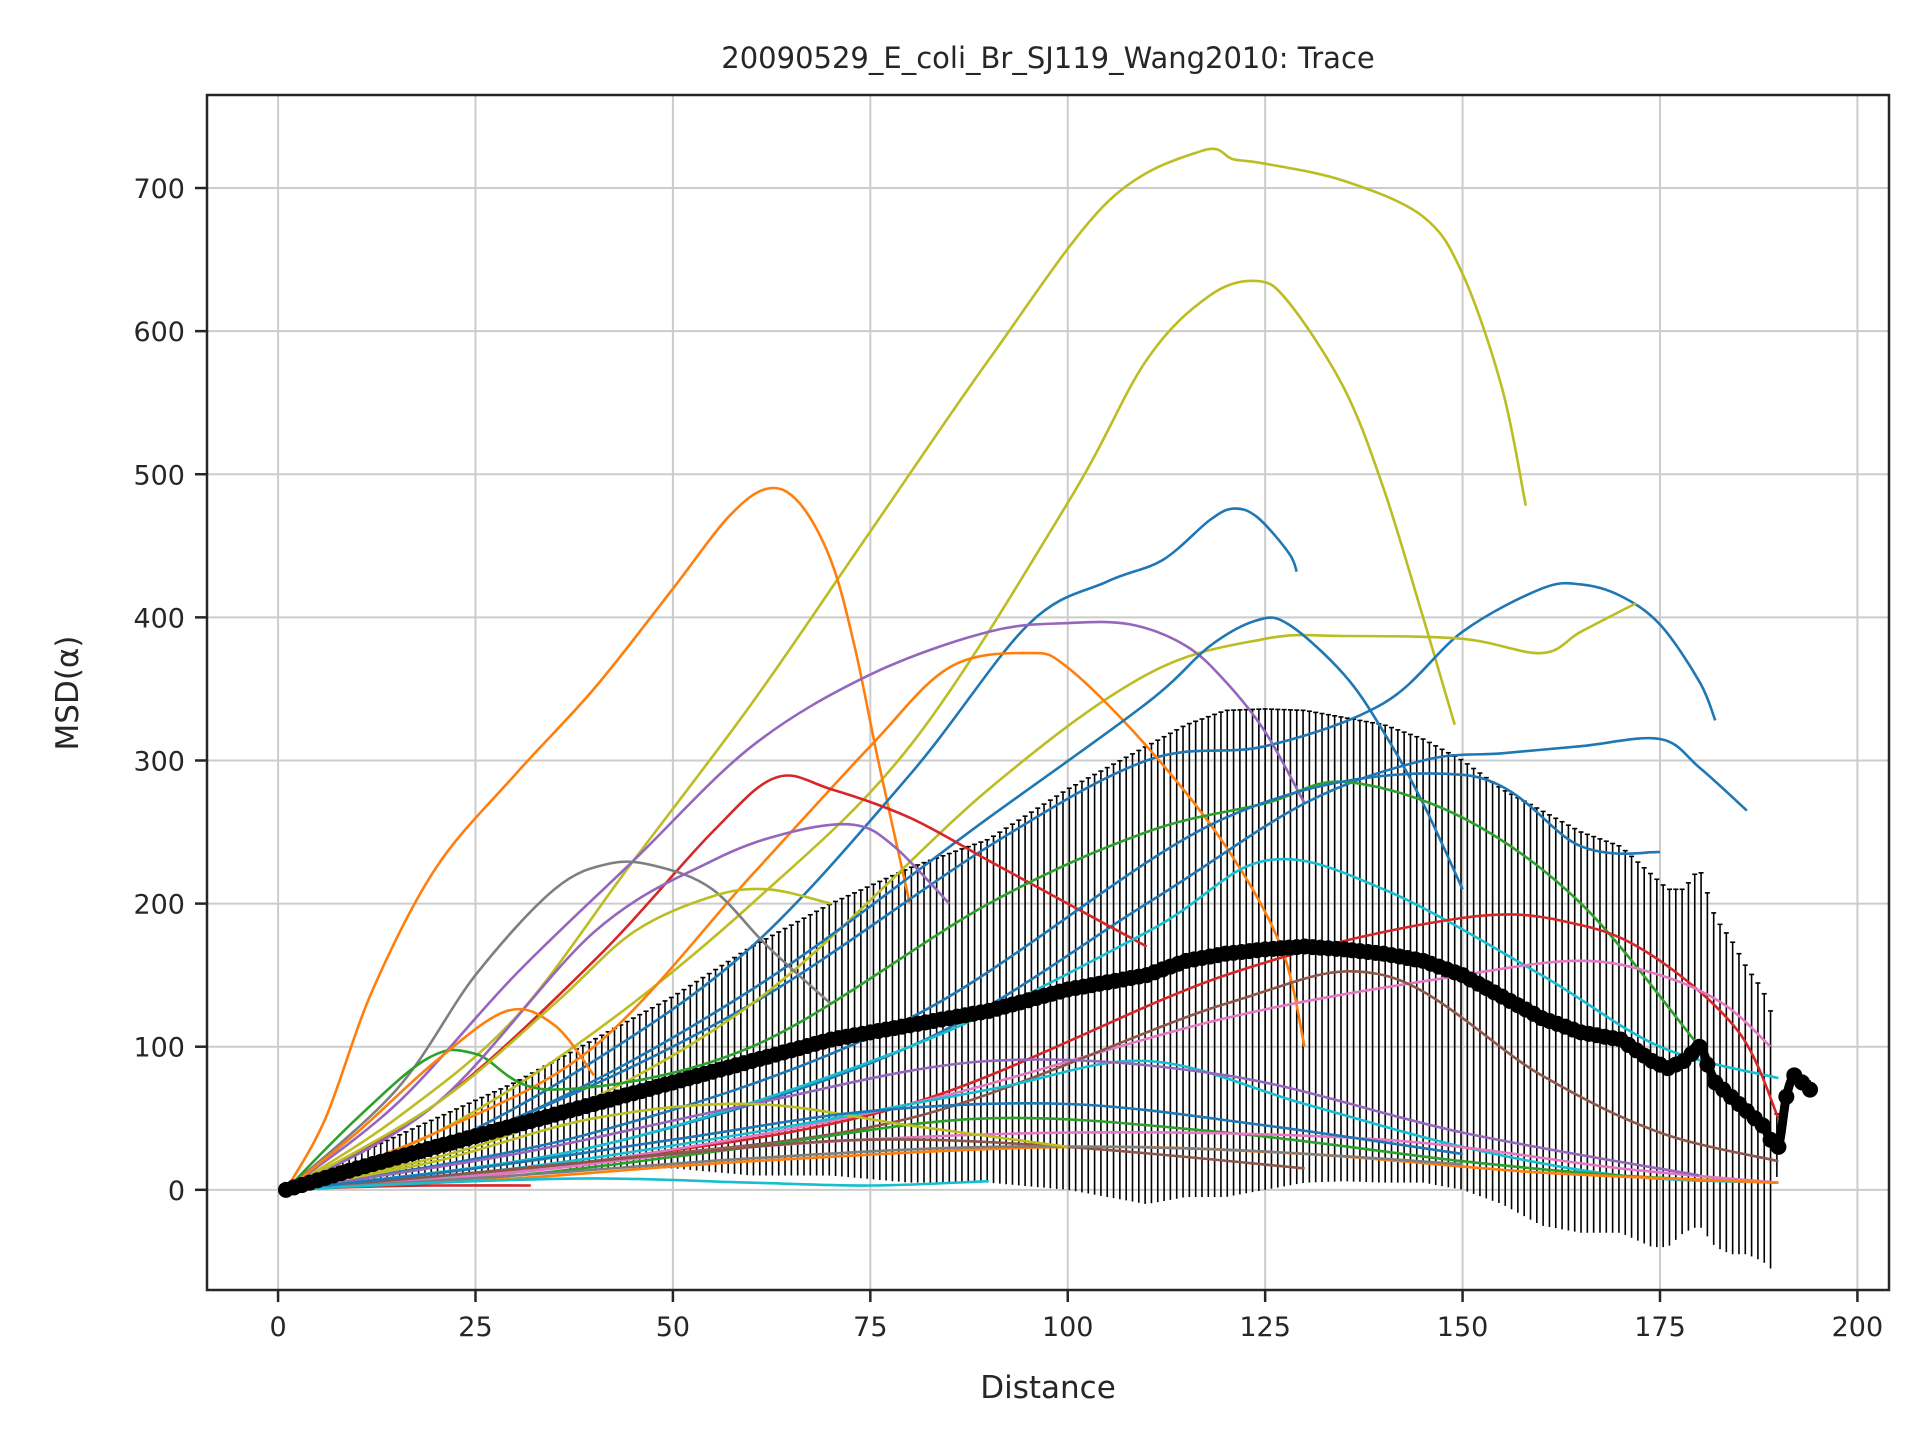 This screenshot has height=1444, width=1920. What do you see at coordinates (475, 1327) in the screenshot?
I see `x-tick-label: 25` at bounding box center [475, 1327].